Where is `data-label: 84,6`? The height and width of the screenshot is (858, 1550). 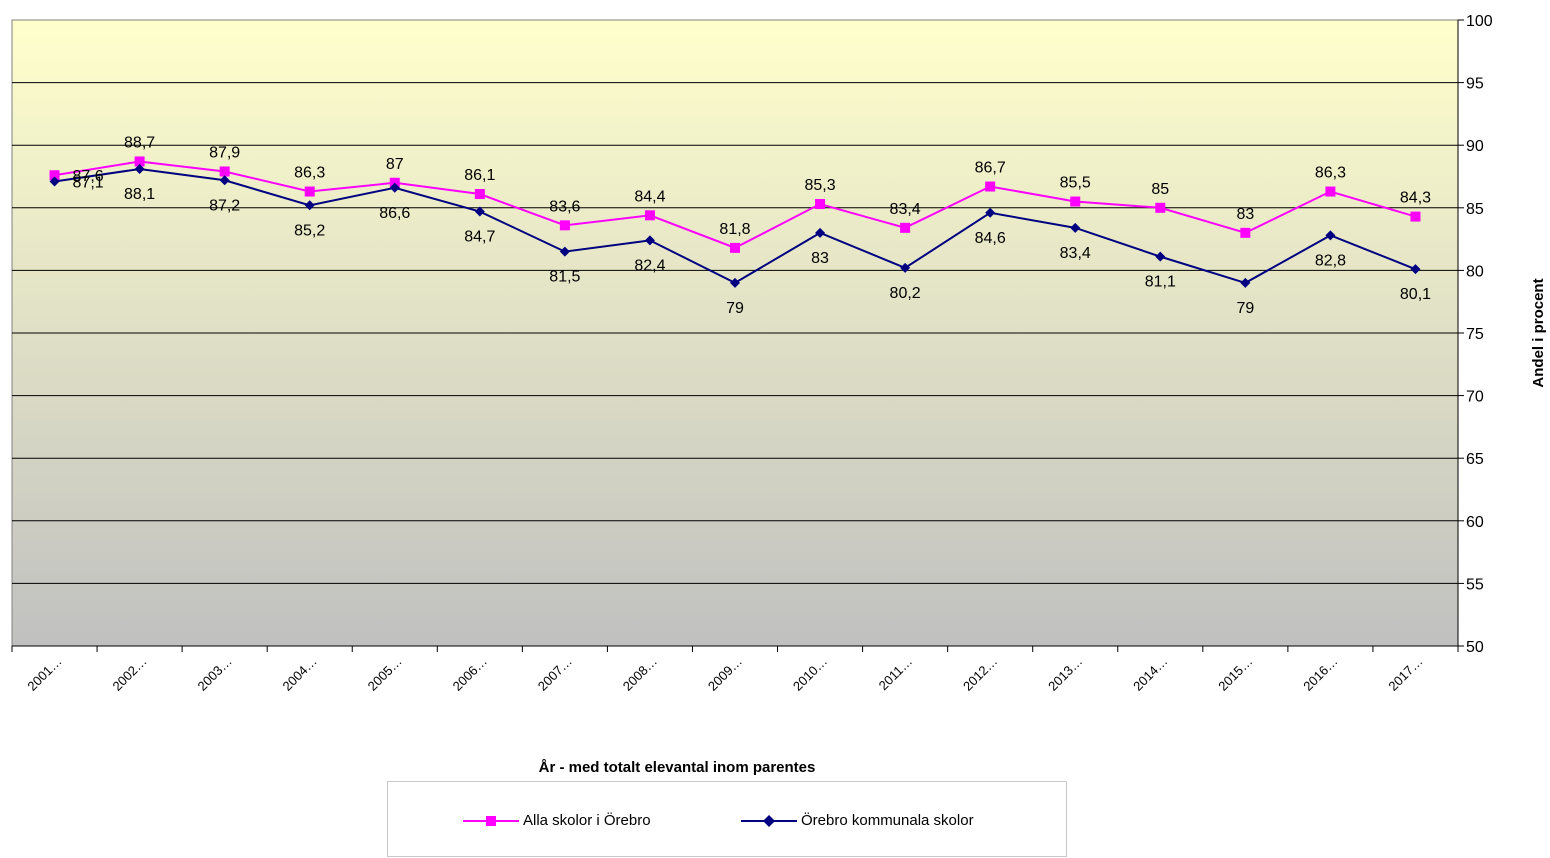
data-label: 84,6 is located at coordinates (990, 238).